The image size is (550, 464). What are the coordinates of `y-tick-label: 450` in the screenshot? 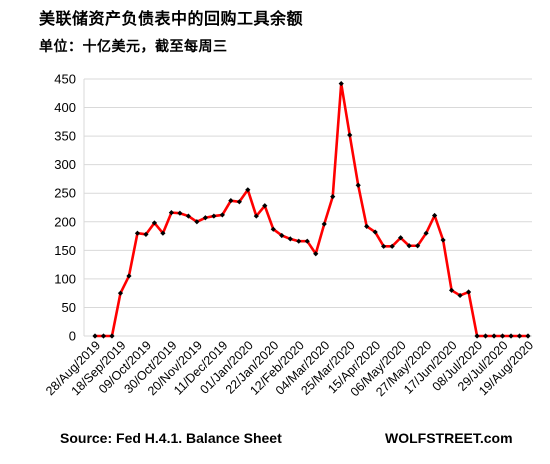 It's located at (65, 79).